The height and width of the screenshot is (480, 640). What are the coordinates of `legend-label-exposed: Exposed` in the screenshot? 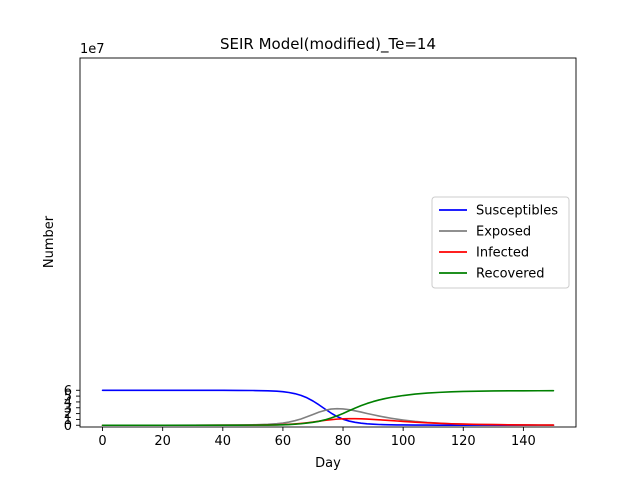 It's located at (503, 232).